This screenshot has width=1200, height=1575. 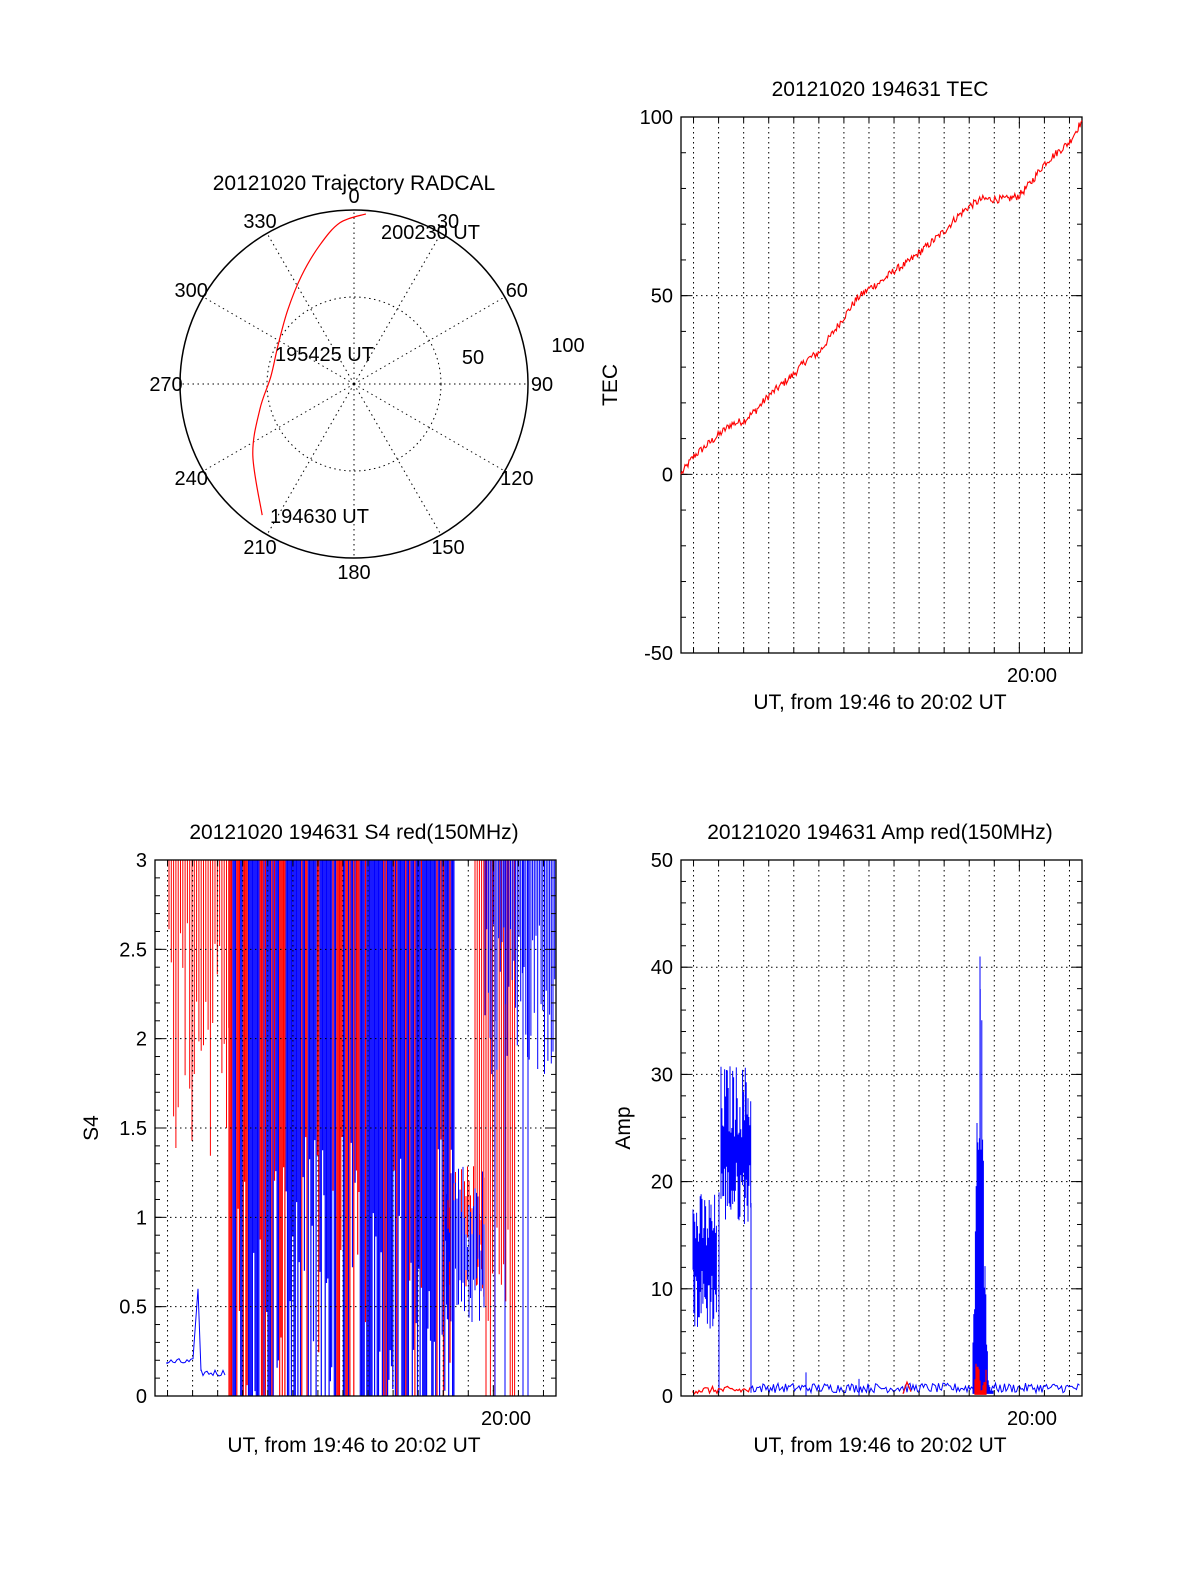 What do you see at coordinates (353, 197) in the screenshot?
I see `azimuth-label-0: 0` at bounding box center [353, 197].